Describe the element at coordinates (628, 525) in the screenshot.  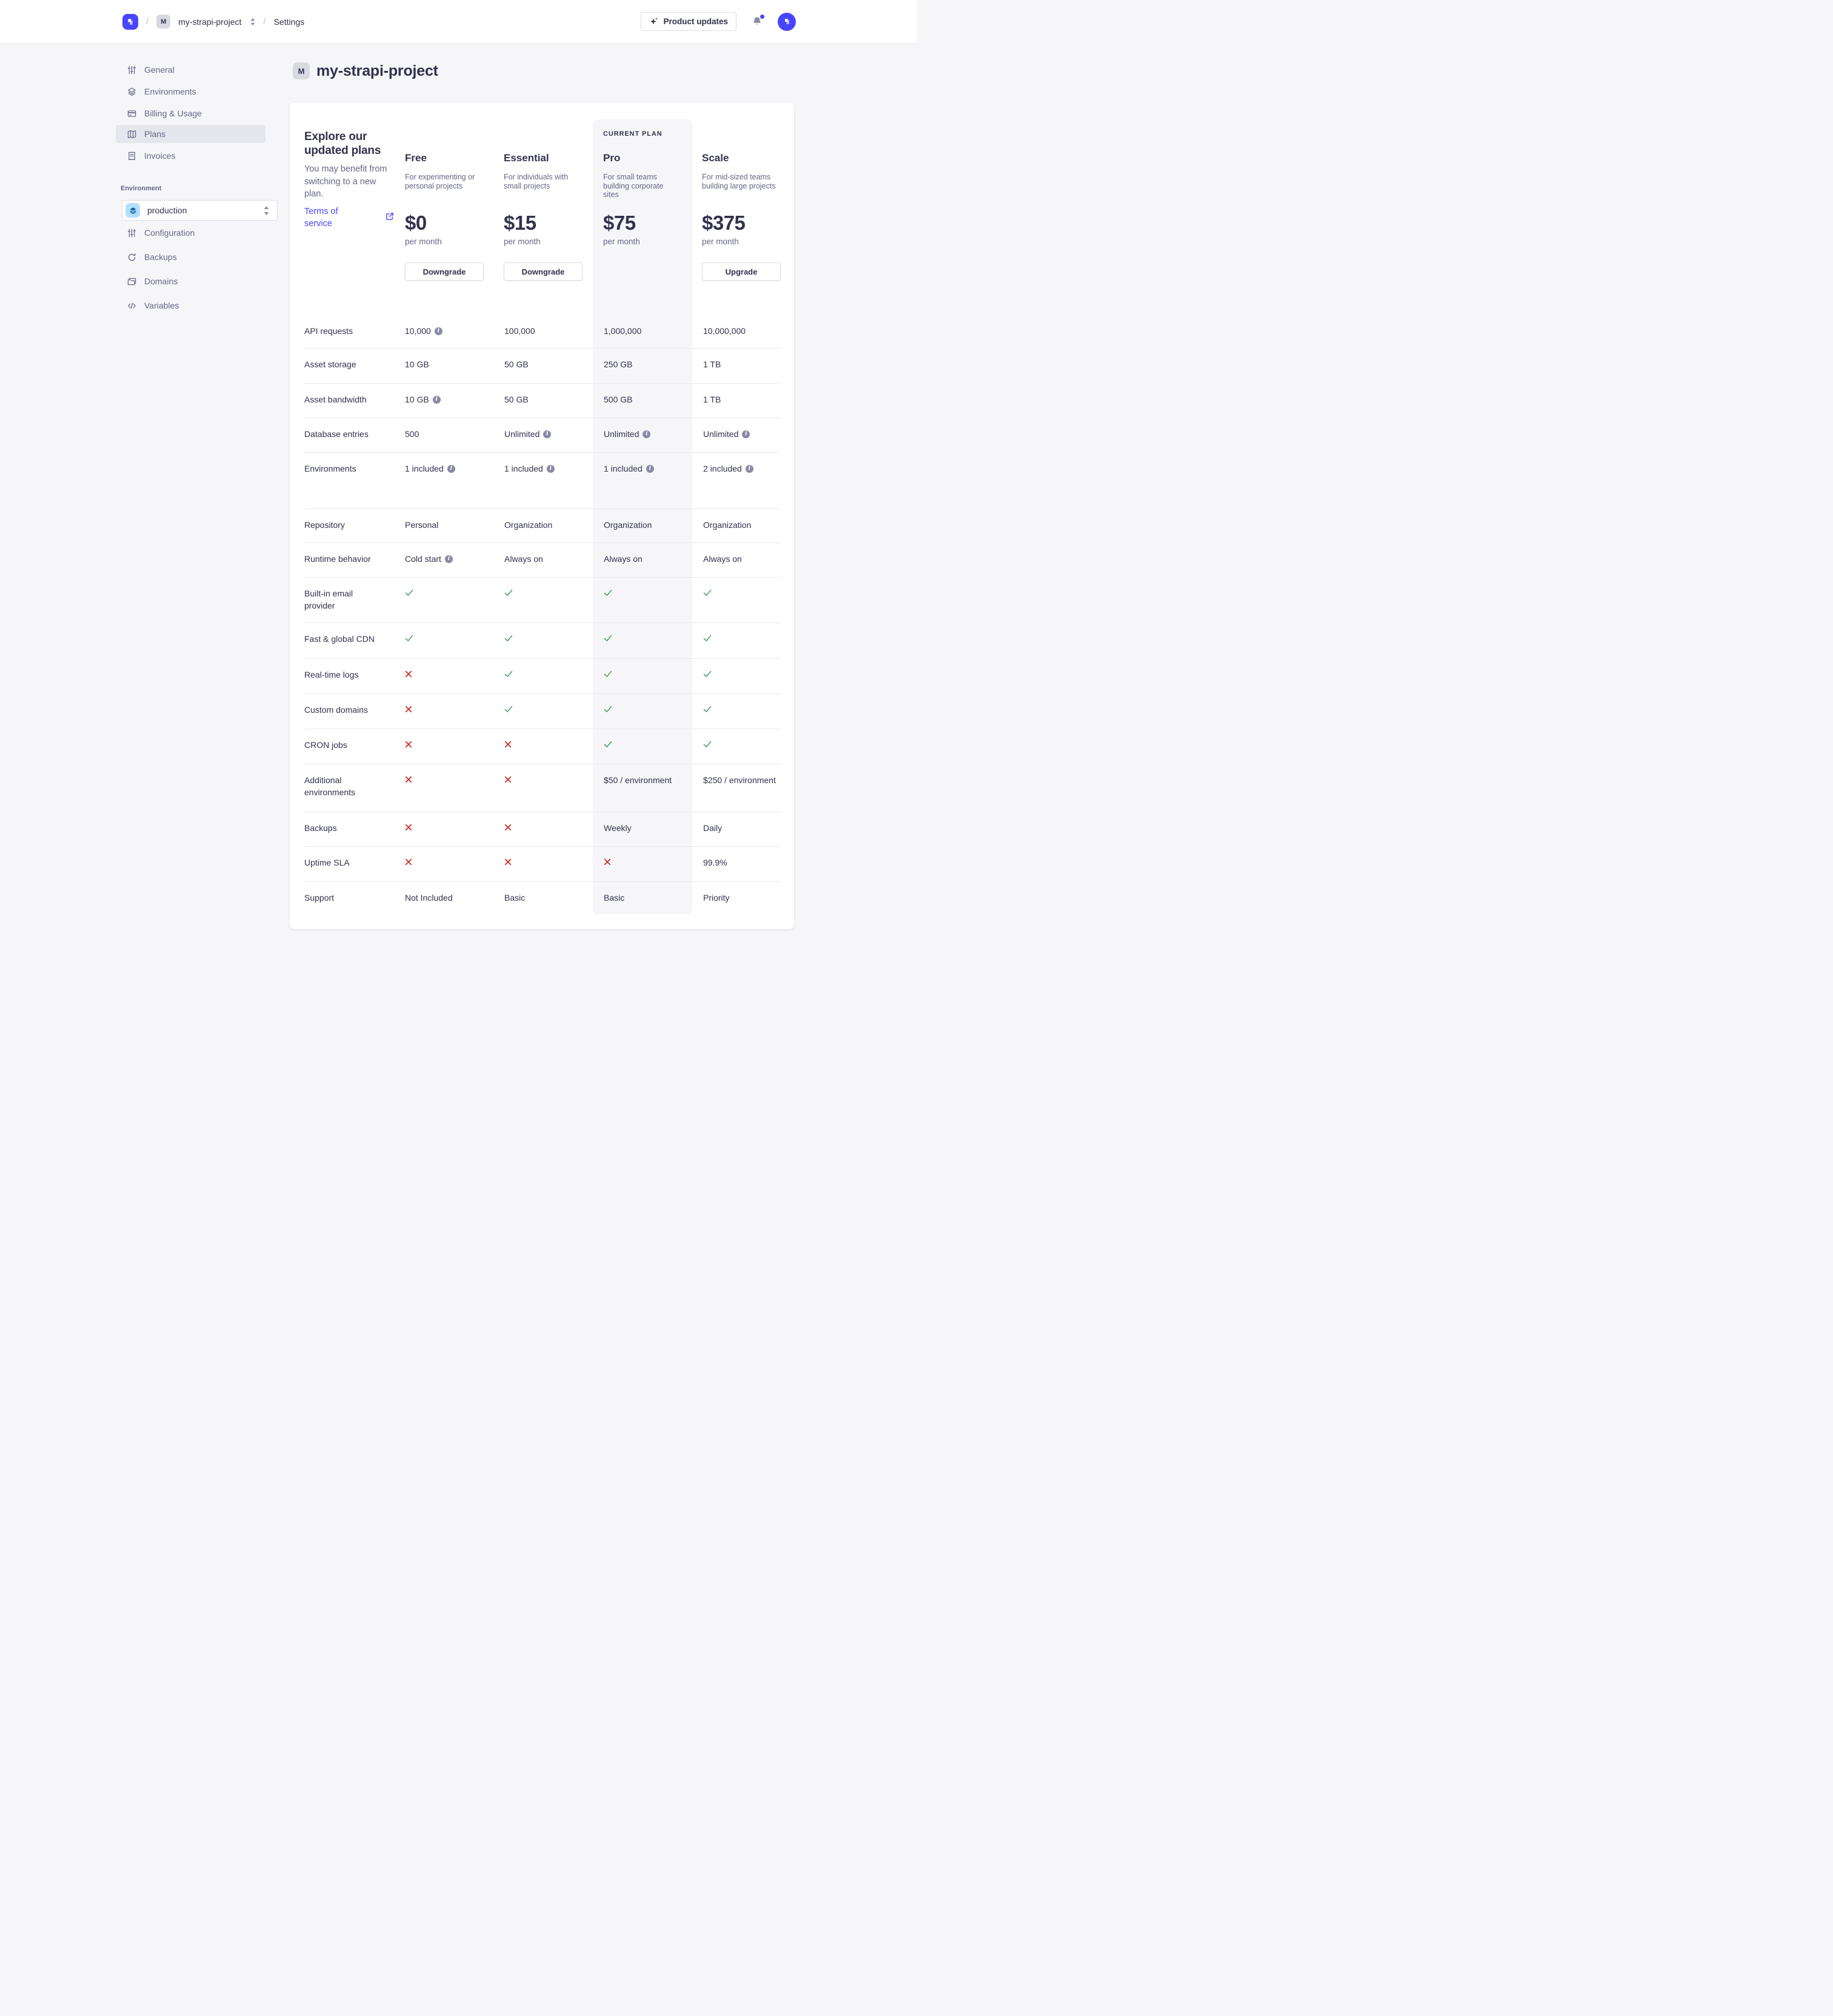
I see `feature-value: Organization` at that location.